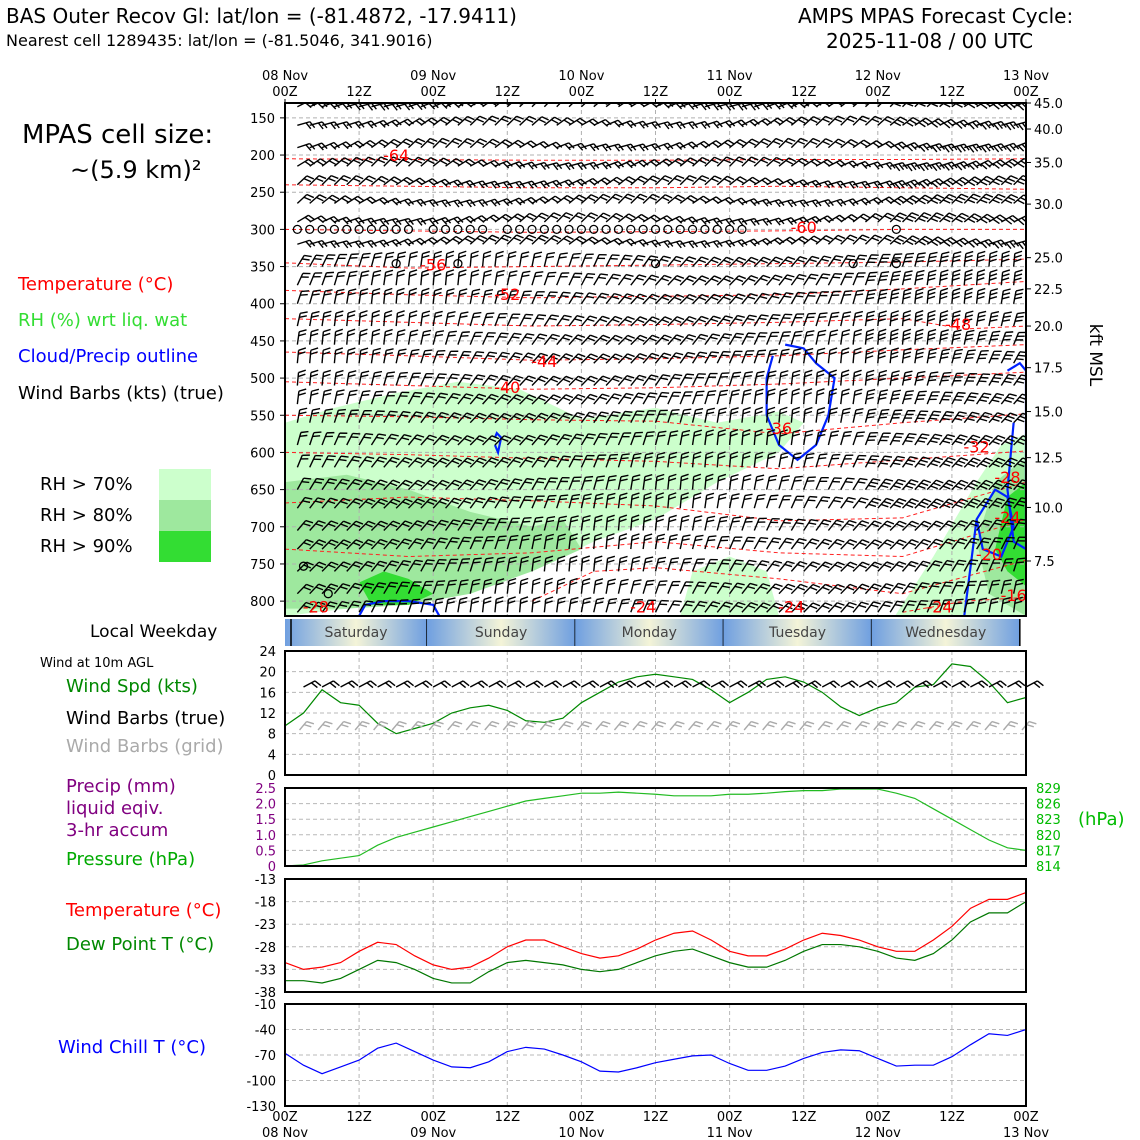  Describe the element at coordinates (1101, 819) in the screenshot. I see `pressure-unit: (hPa)` at that location.